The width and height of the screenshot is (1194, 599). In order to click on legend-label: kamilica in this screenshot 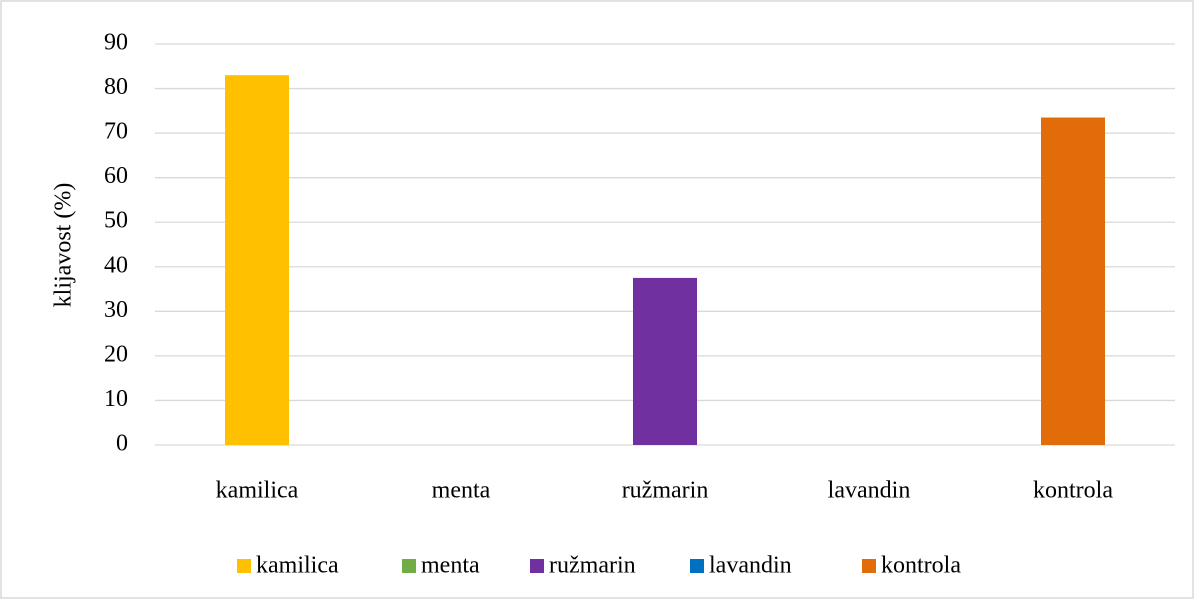, I will do `click(297, 566)`.